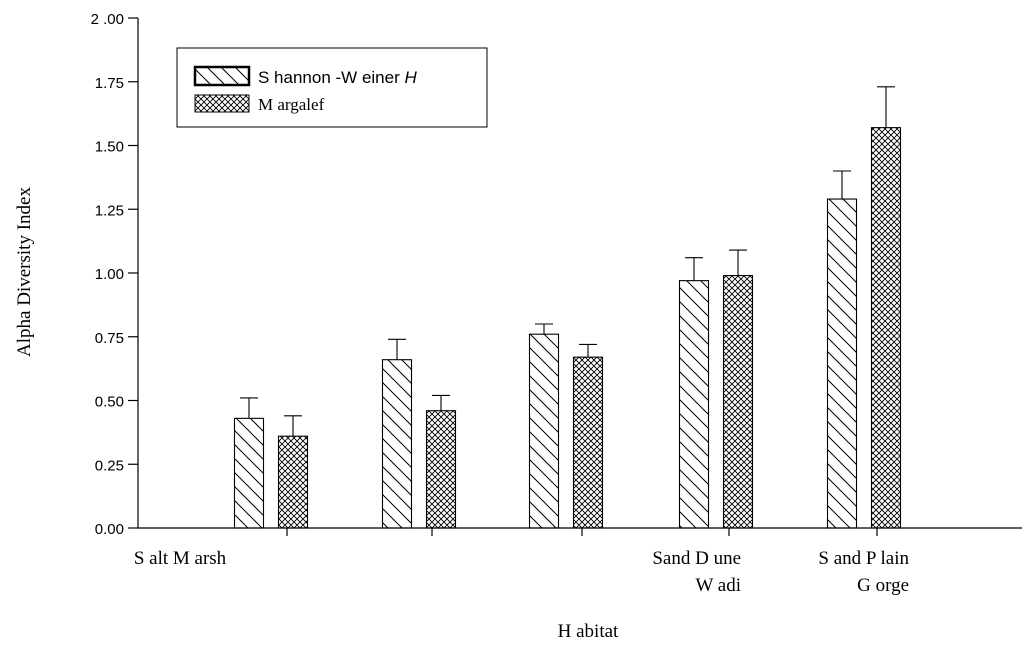 The width and height of the screenshot is (1029, 655). What do you see at coordinates (109, 274) in the screenshot?
I see `y-tick-label: 1.00` at bounding box center [109, 274].